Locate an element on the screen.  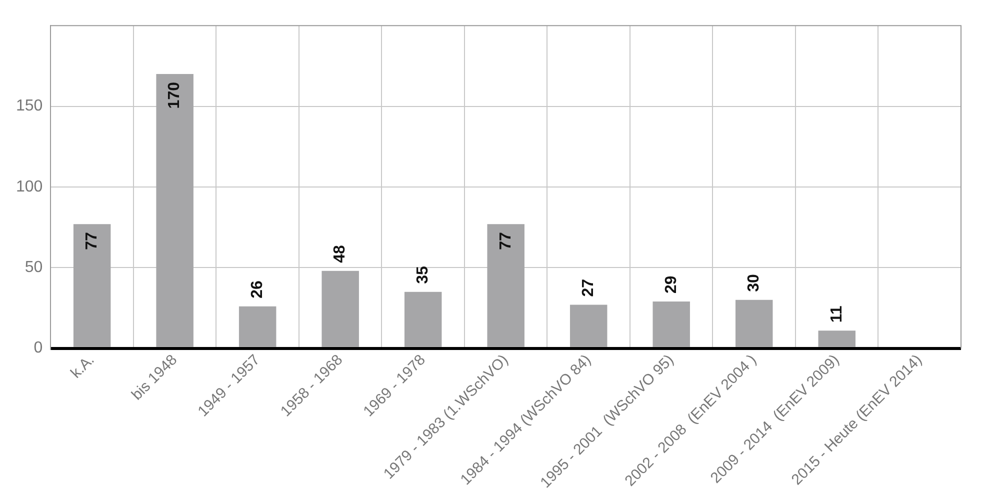
data-label: 11 is located at coordinates (837, 314).